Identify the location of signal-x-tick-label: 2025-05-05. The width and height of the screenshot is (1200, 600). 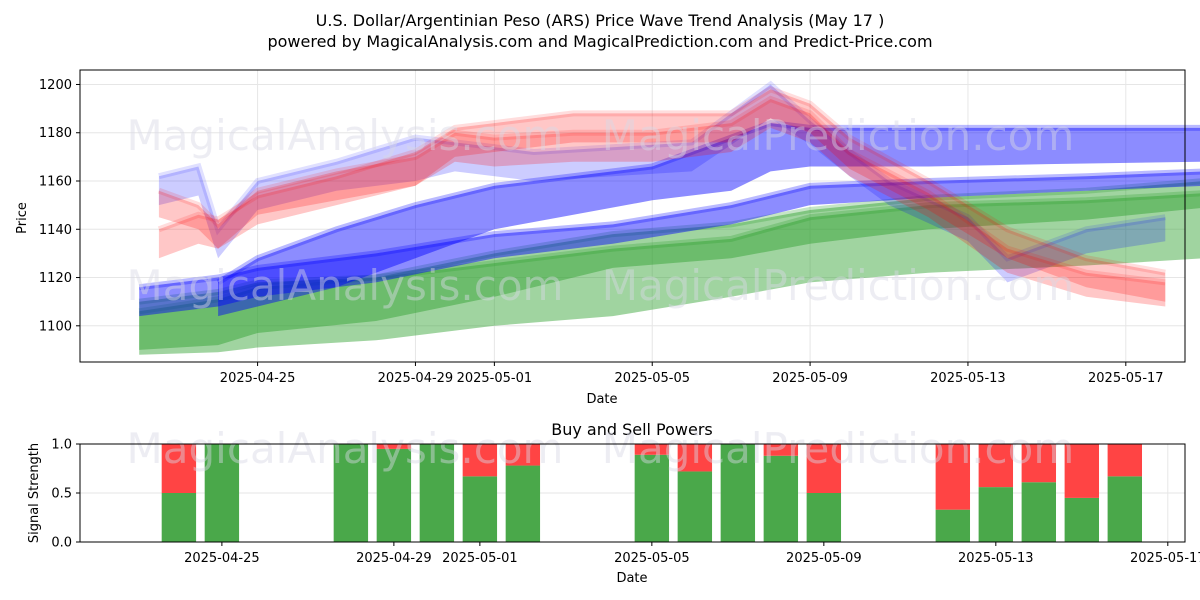
(652, 558).